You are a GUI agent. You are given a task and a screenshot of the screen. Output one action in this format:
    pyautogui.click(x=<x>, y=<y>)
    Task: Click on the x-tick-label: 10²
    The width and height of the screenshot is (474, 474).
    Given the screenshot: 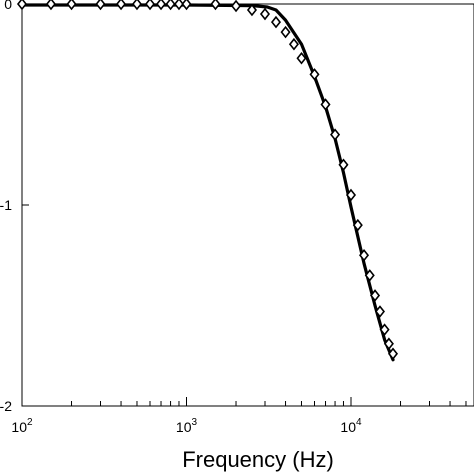 What is the action you would take?
    pyautogui.click(x=22, y=426)
    